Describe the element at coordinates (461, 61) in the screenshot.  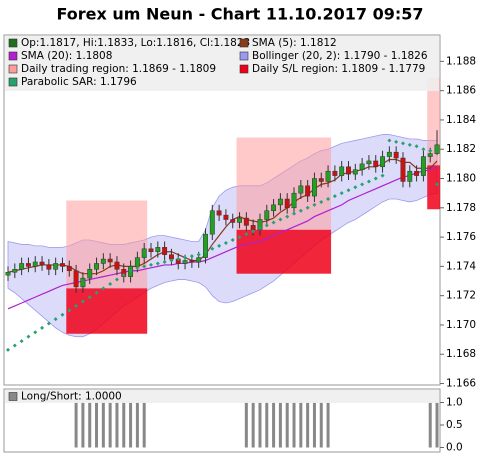
I see `y-tick-label: 1.188` at that location.